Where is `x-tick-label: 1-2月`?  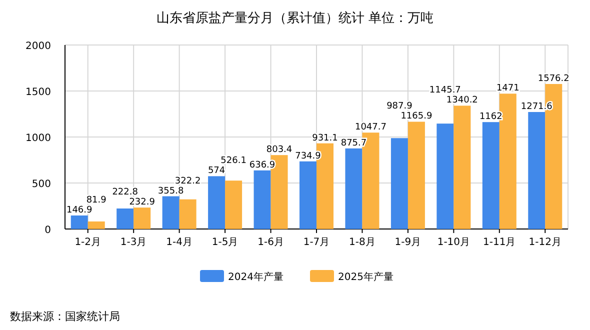 x-tick-label: 1-2月 is located at coordinates (88, 242).